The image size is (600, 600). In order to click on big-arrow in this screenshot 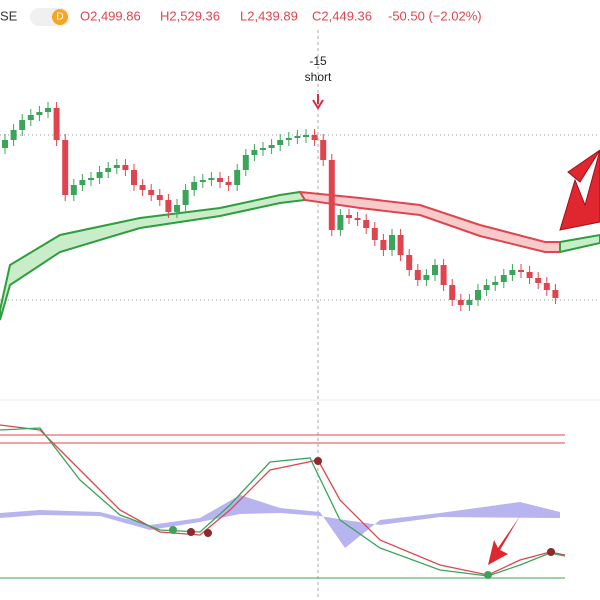, I will do `click(579, 190)`.